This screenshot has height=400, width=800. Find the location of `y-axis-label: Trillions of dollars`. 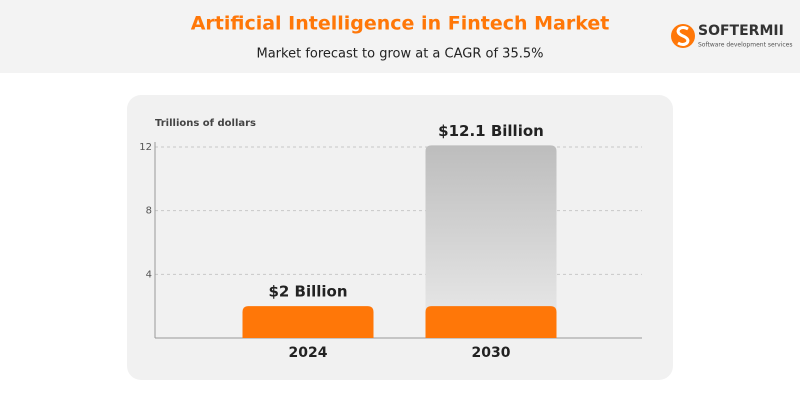

y-axis-label: Trillions of dollars is located at coordinates (205, 123).